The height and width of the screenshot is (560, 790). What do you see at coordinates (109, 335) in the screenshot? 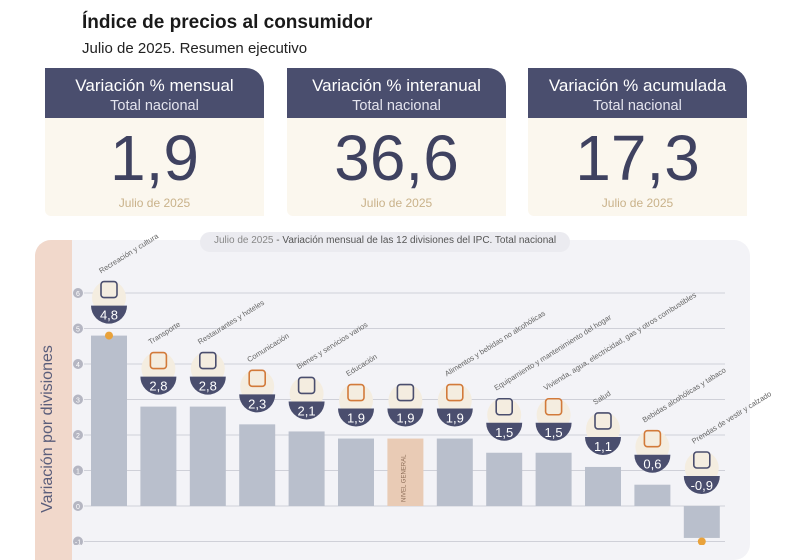
I see `max-marker` at bounding box center [109, 335].